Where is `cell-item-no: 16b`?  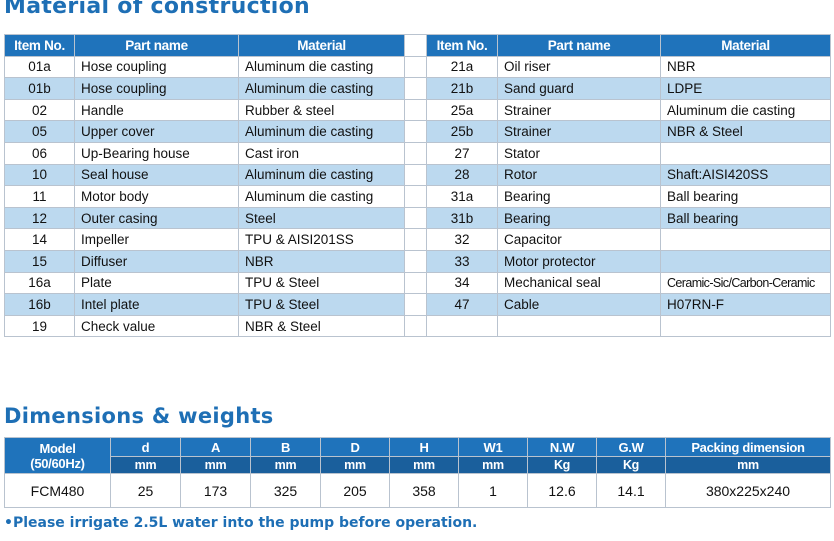 cell-item-no: 16b is located at coordinates (39, 304).